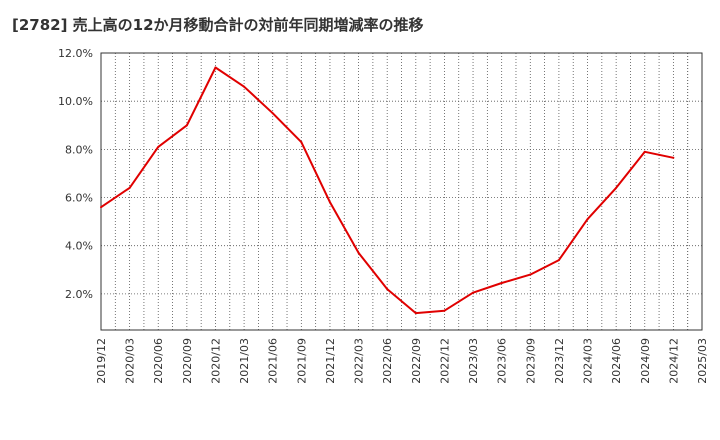 This screenshot has width=720, height=440. I want to click on x-tick-label: 2022/12, so click(444, 361).